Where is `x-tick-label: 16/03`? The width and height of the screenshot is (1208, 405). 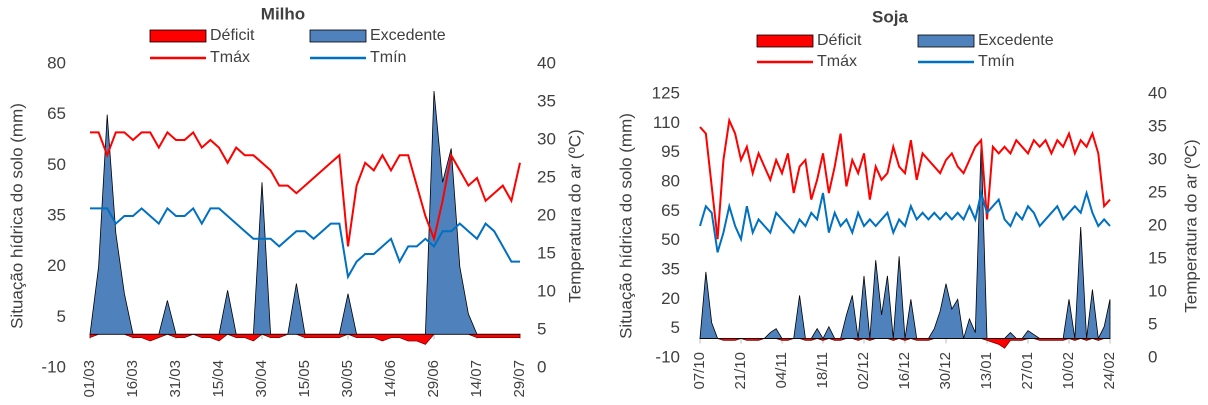 x-tick-label: 16/03 is located at coordinates (132, 379).